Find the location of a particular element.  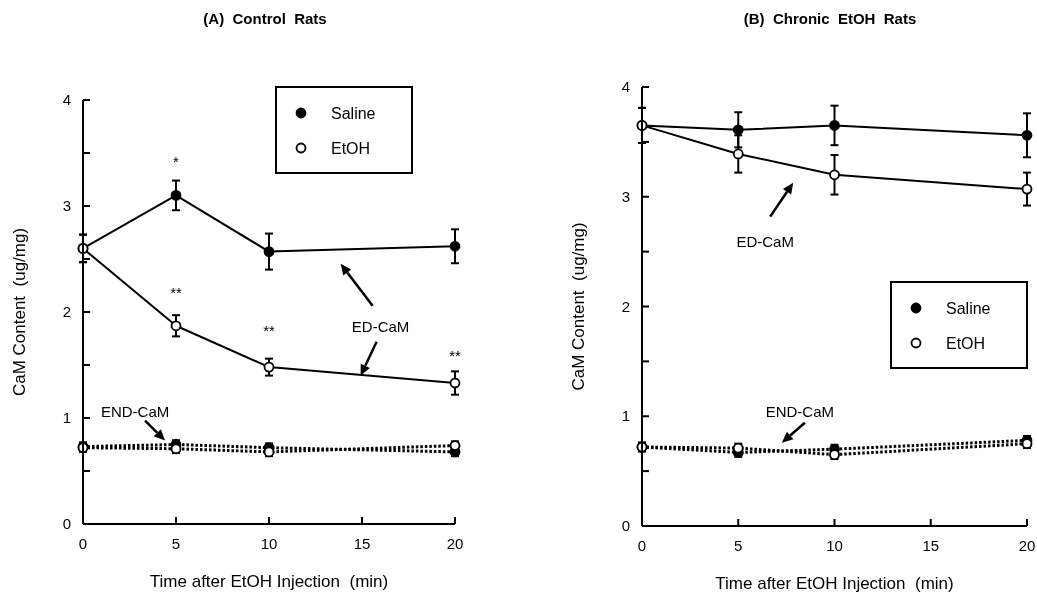

chart-title: (A) Control Rats is located at coordinates (265, 18).